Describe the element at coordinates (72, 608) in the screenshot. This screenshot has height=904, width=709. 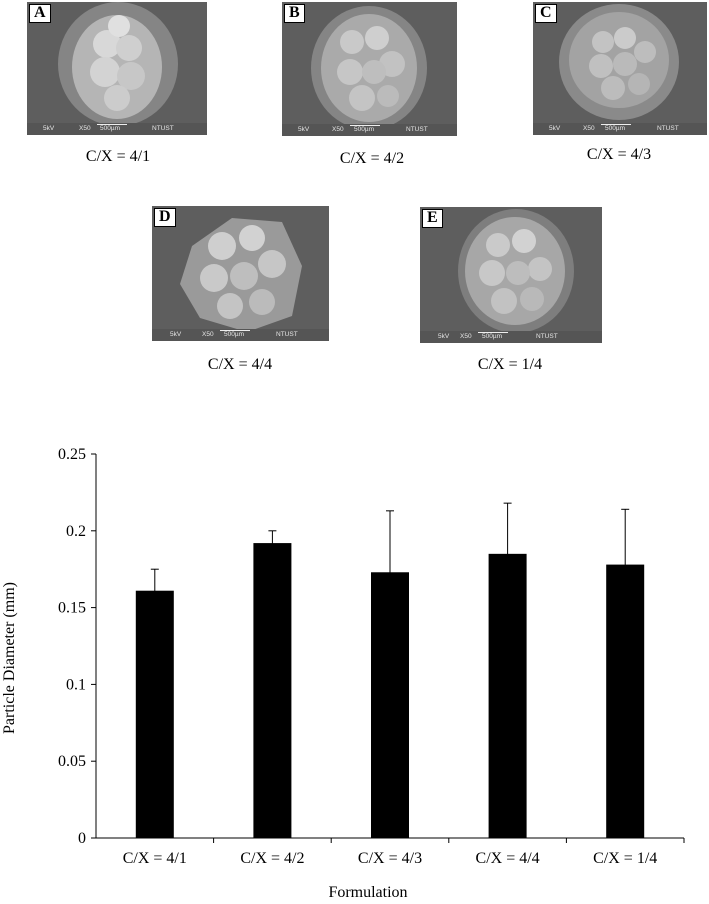
I see `y-tick-label: 0.15` at that location.